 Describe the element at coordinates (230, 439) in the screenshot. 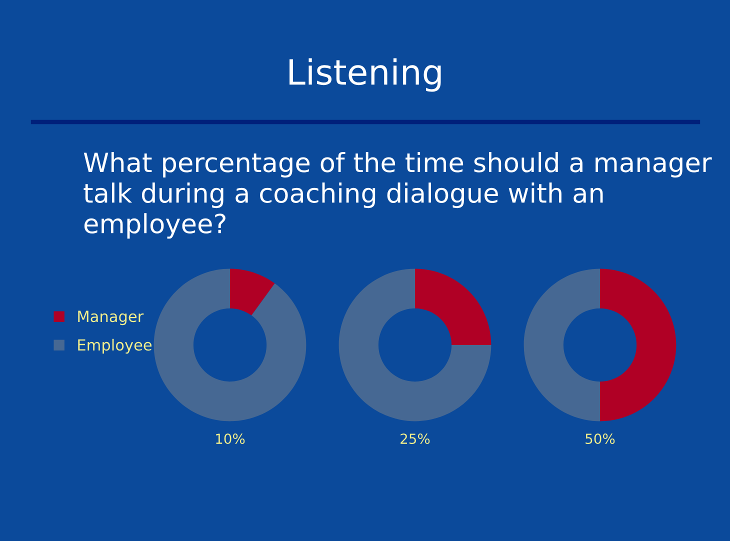

I see `text: 10%` at that location.